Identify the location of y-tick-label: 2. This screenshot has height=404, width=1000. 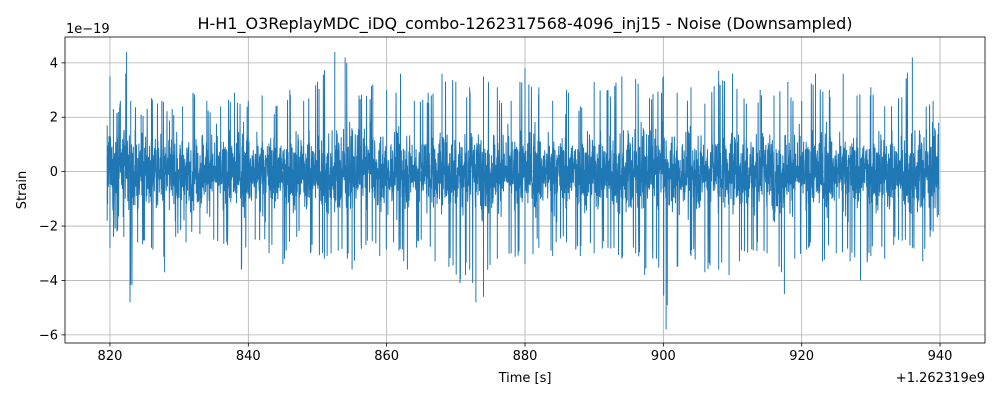
(54, 118).